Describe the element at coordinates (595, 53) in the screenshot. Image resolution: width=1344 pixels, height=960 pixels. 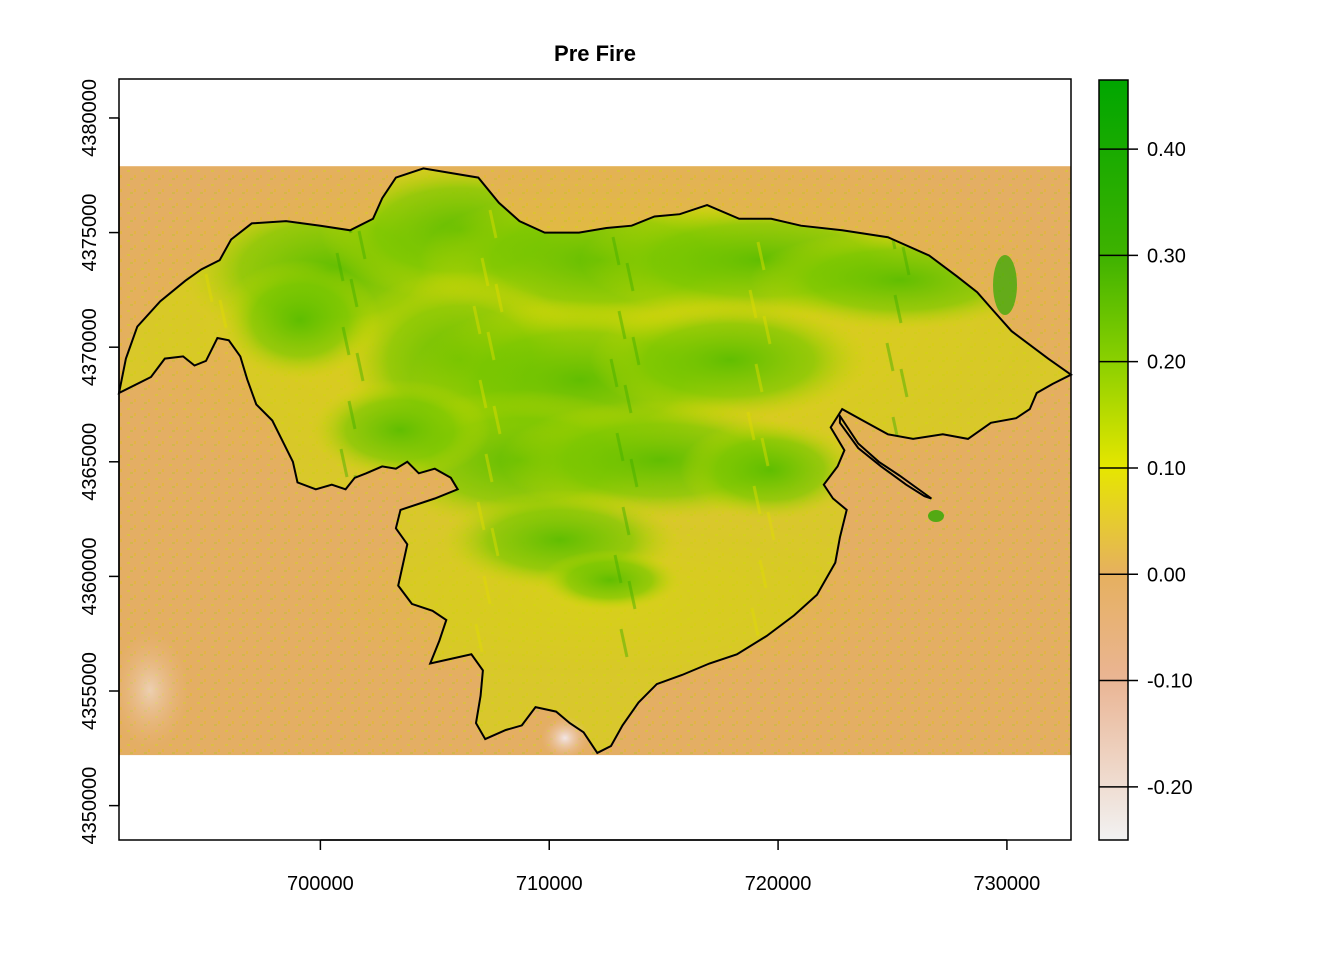
I see `chart-title: Pre Fire` at that location.